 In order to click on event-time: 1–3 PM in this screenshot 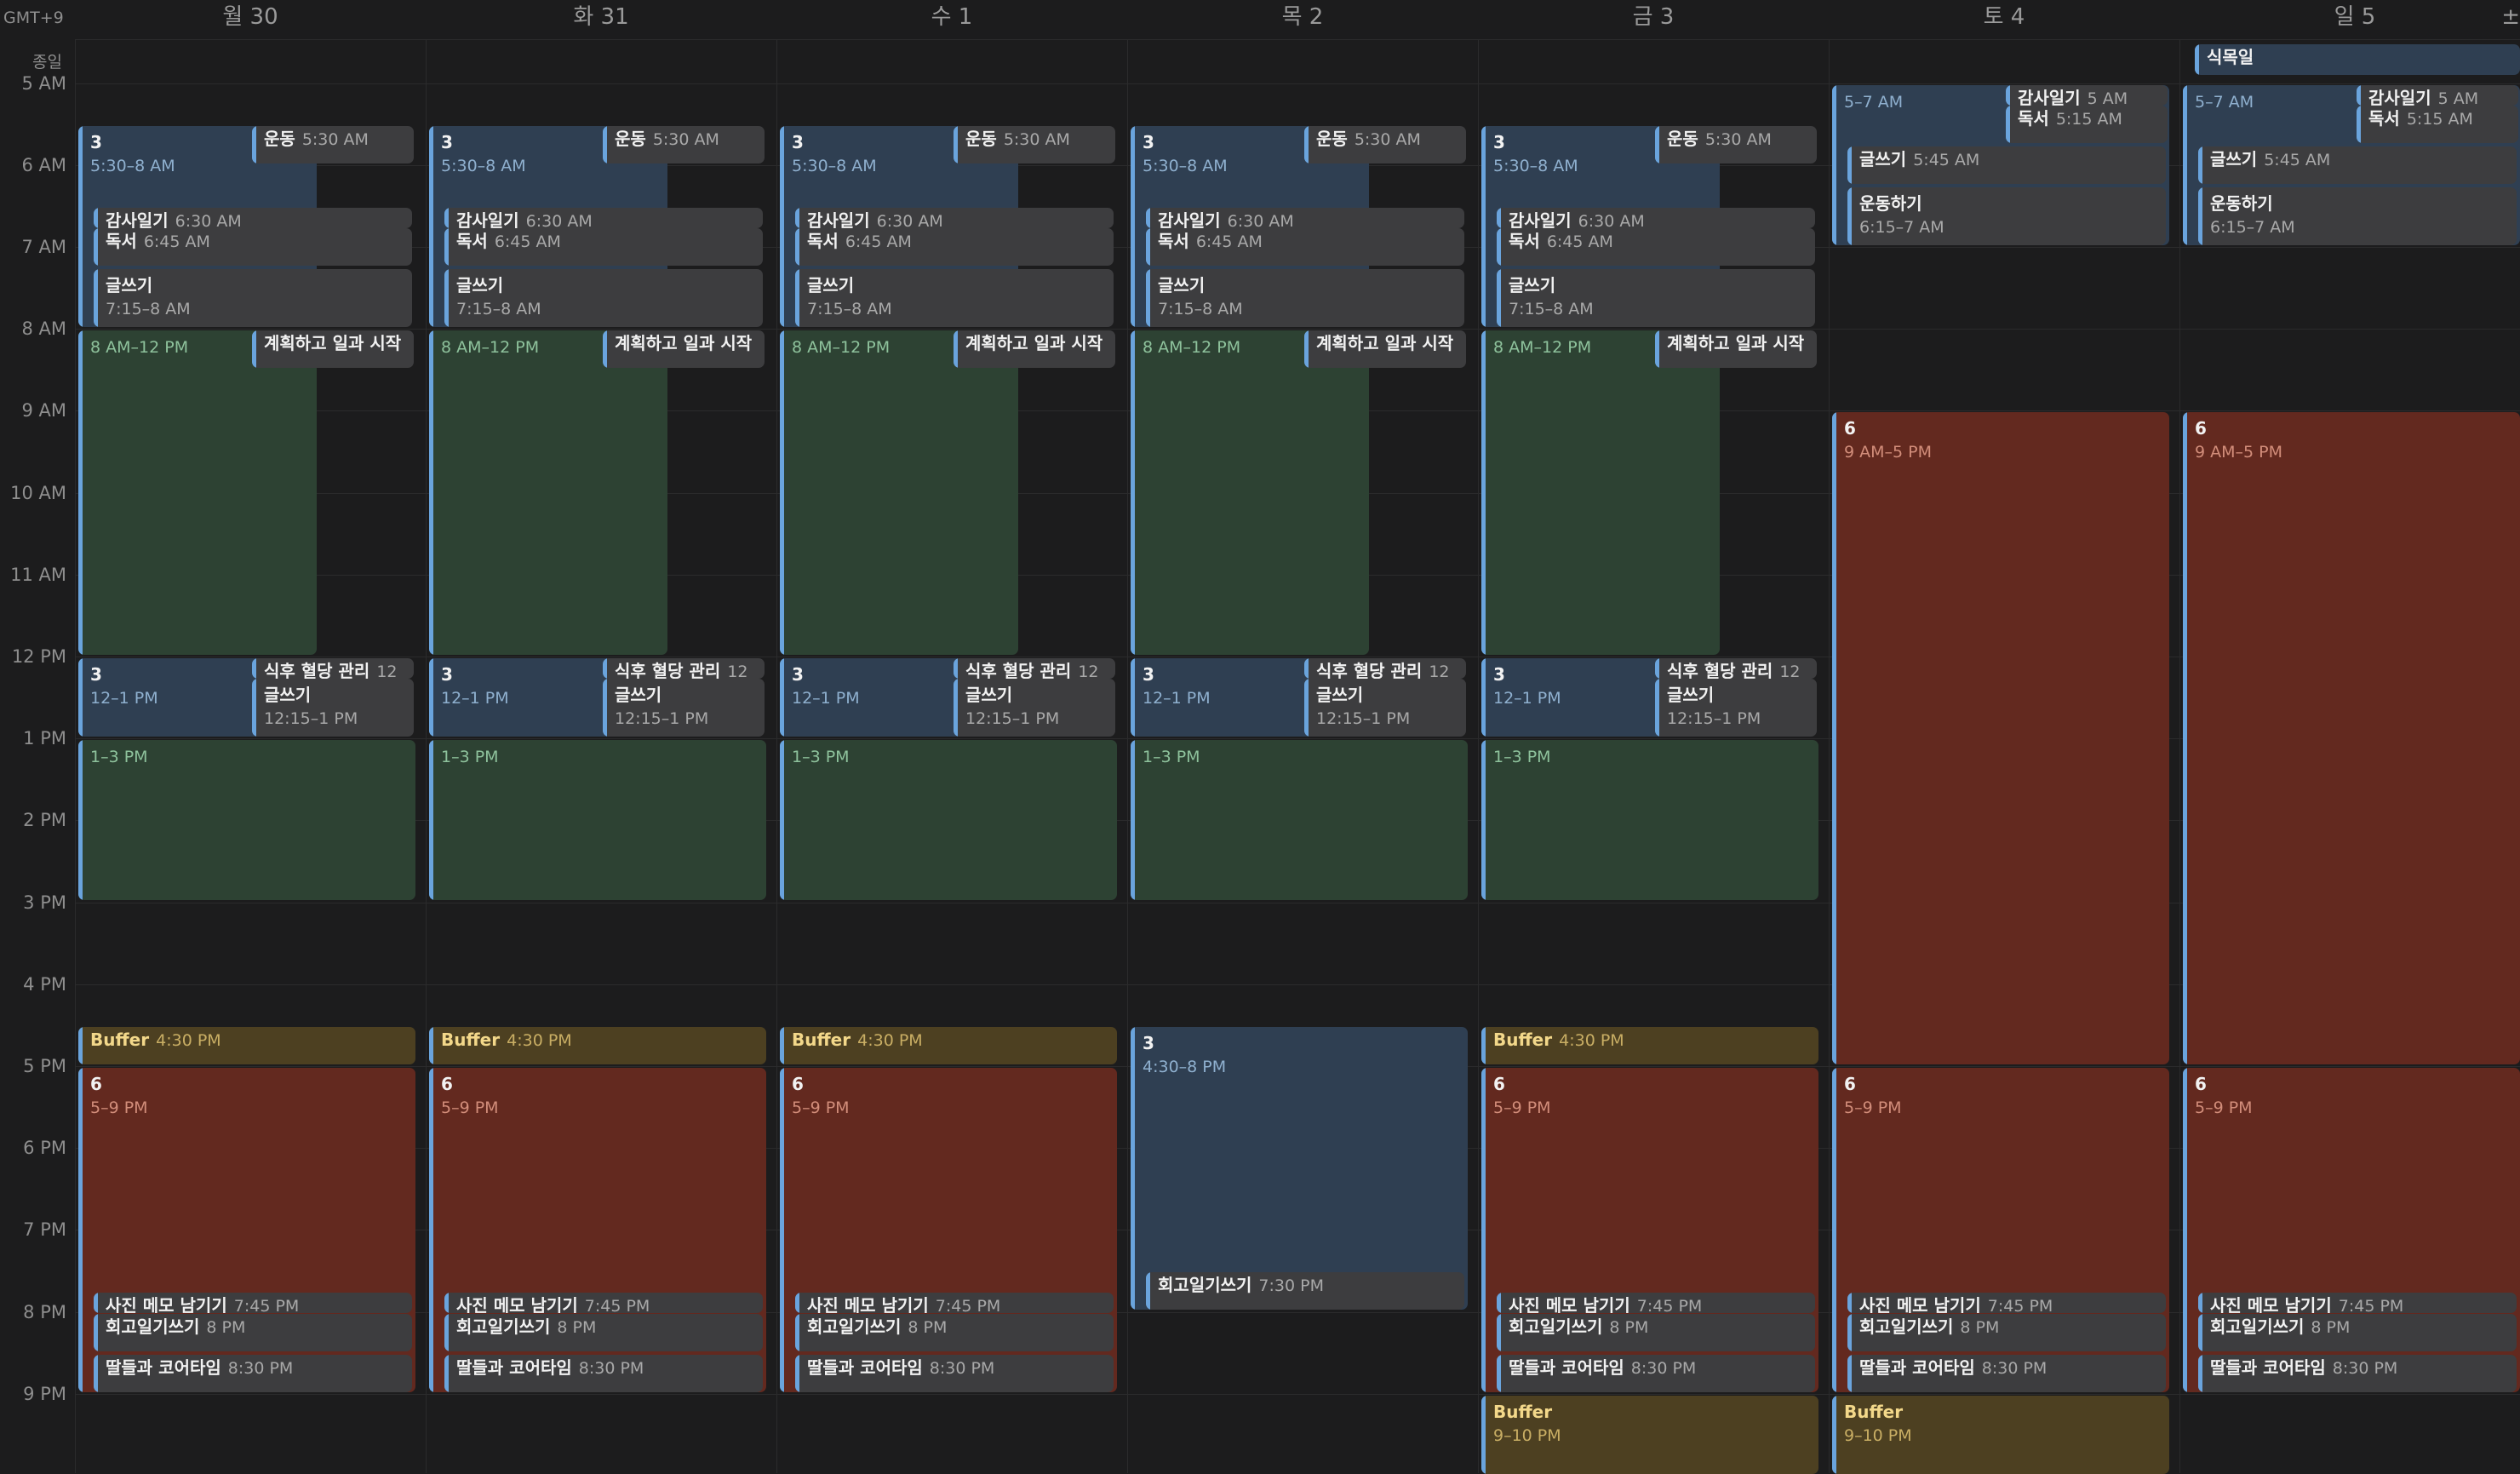, I will do `click(1171, 757)`.